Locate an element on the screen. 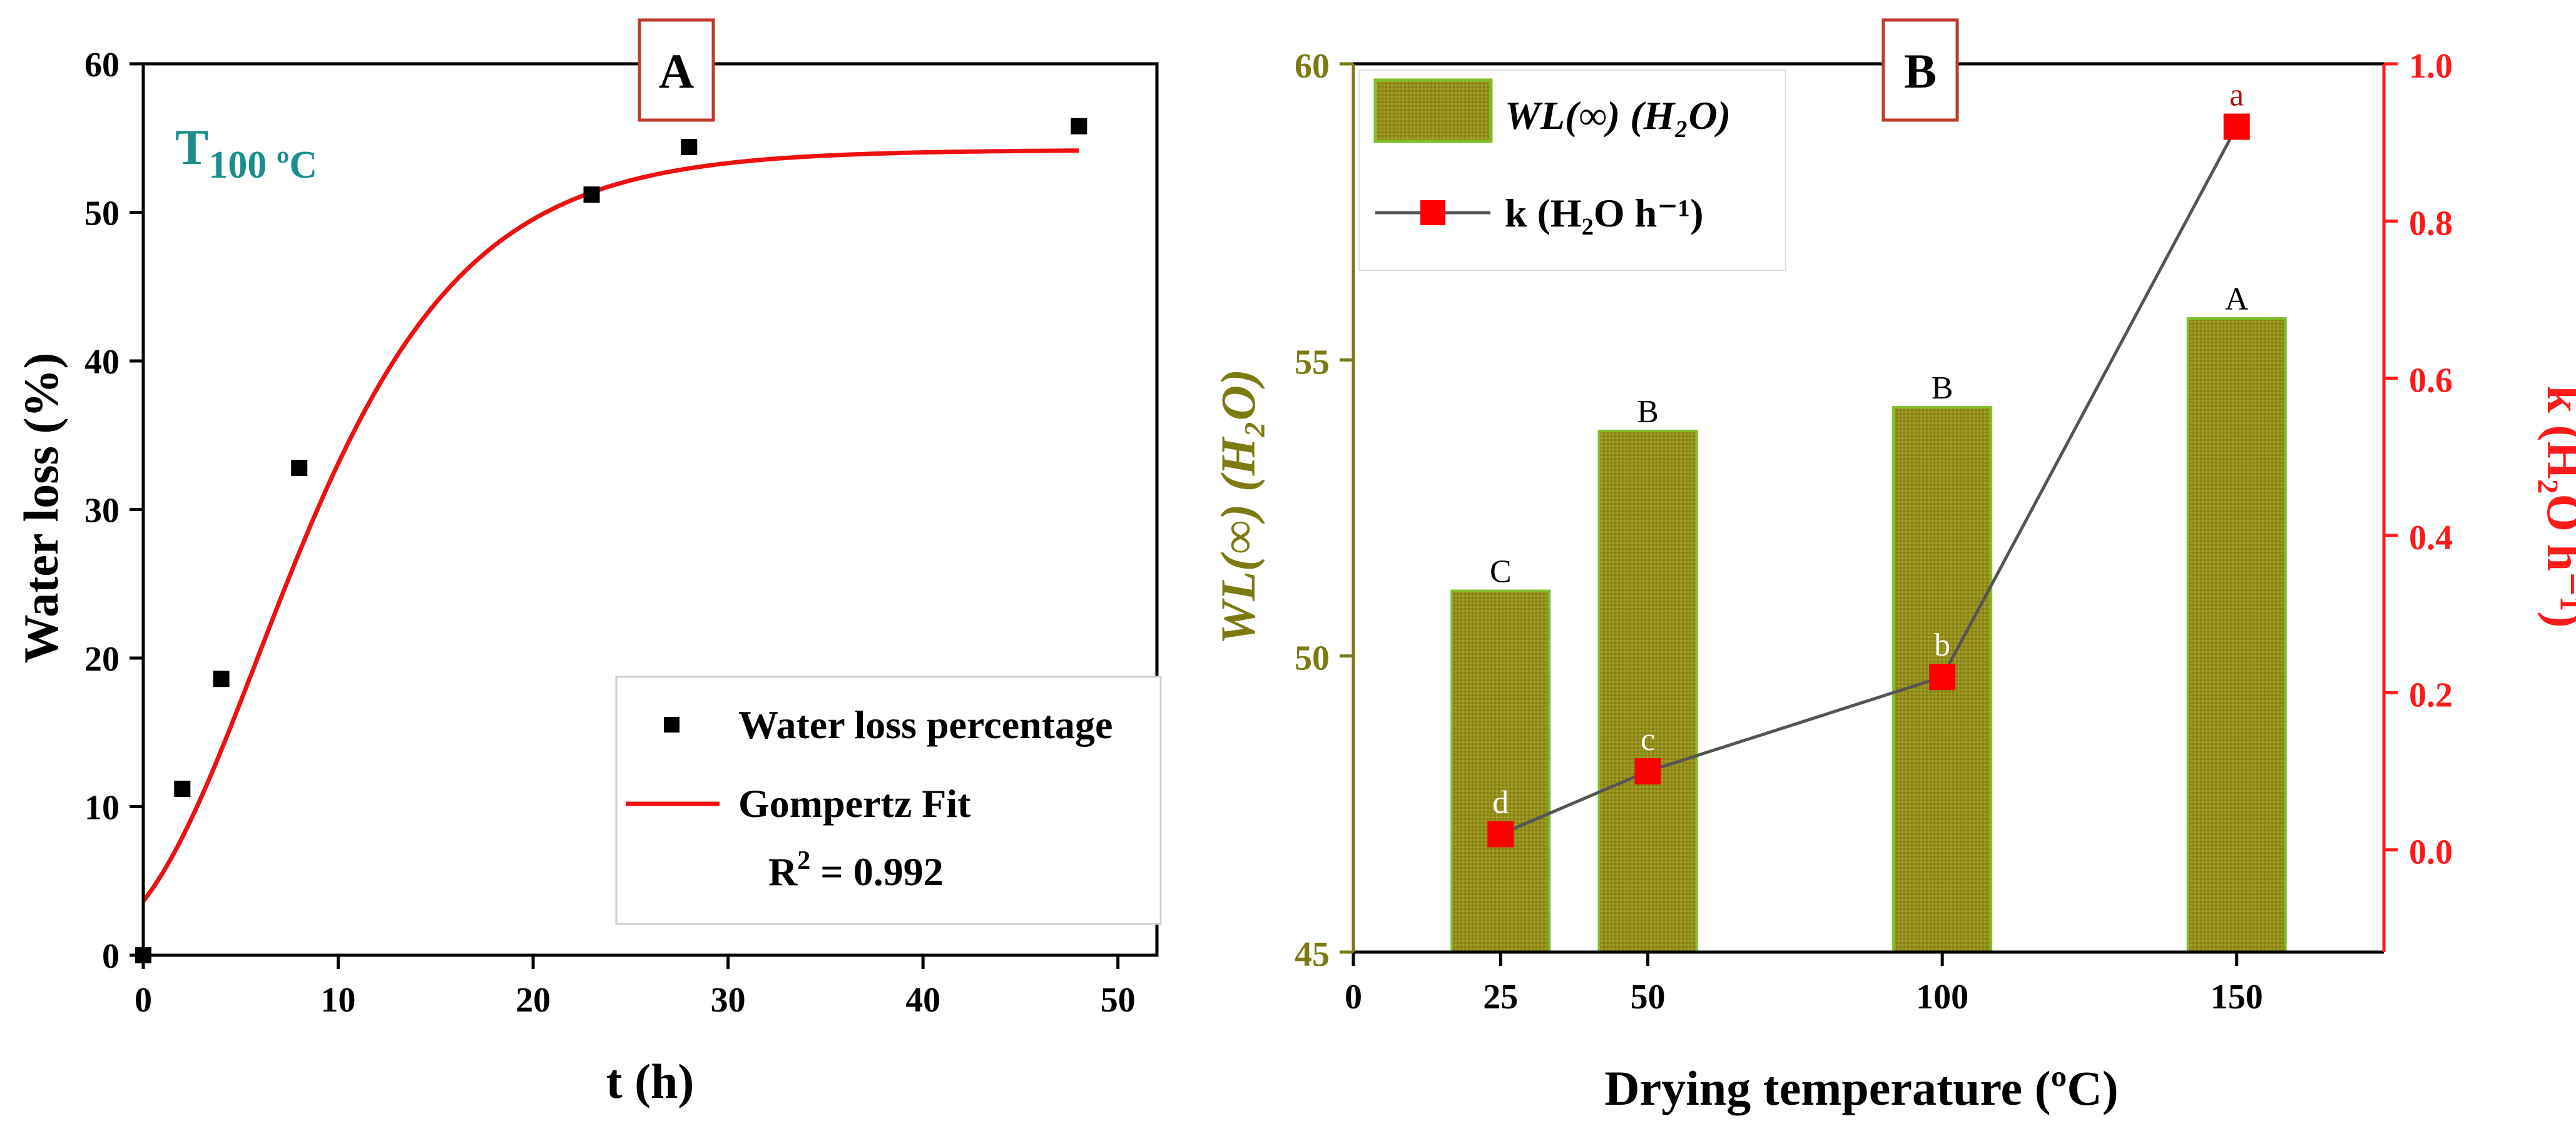  panel-b-left-y-tick-label: 60 is located at coordinates (1312, 66).